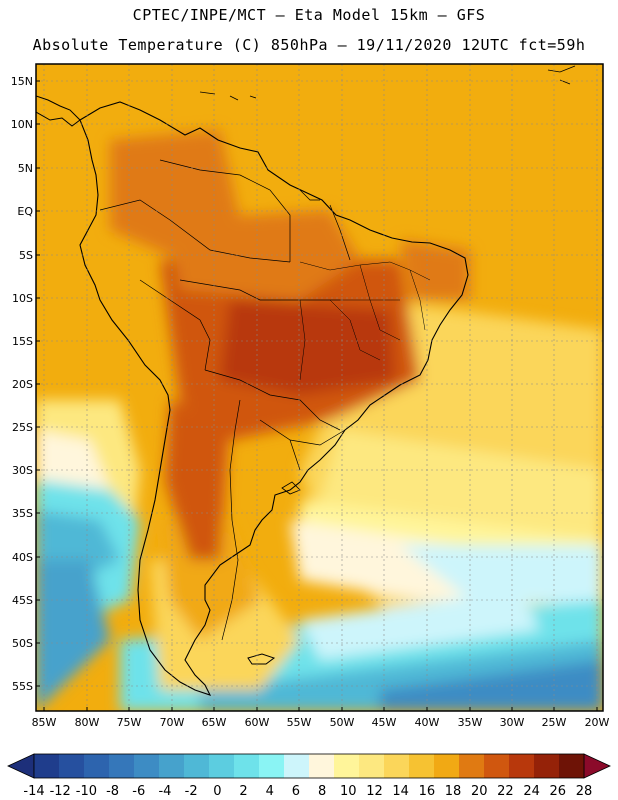 The image size is (618, 800). I want to click on colorbar-tick-label: -14, so click(33, 791).